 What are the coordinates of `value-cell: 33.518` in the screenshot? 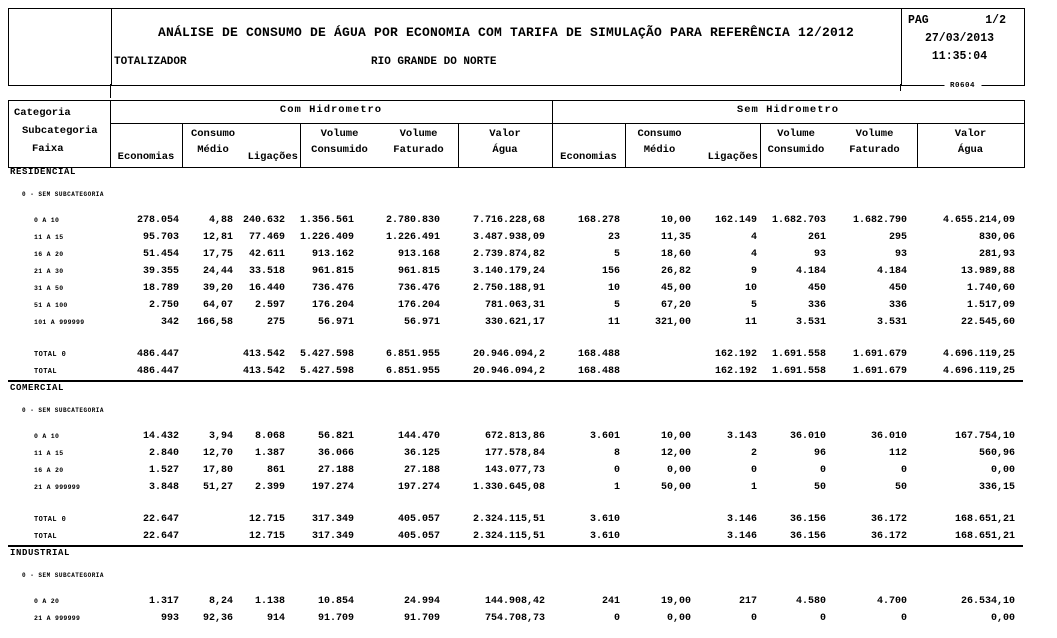 It's located at (266, 271).